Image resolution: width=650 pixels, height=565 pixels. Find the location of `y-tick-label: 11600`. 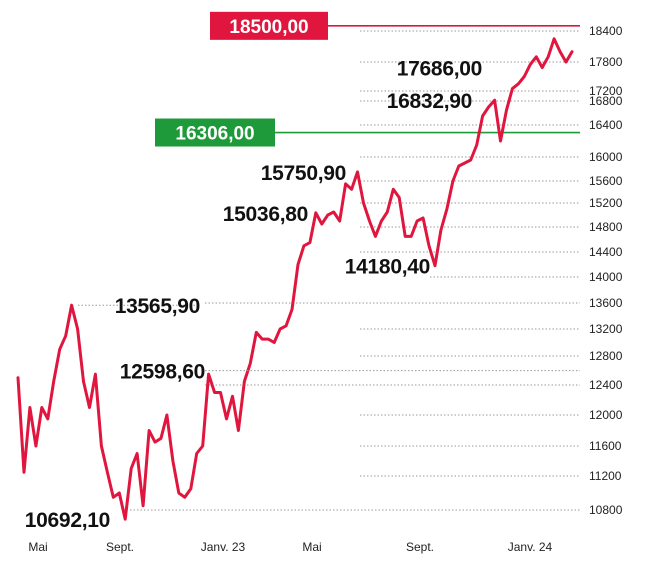

y-tick-label: 11600 is located at coordinates (605, 446).